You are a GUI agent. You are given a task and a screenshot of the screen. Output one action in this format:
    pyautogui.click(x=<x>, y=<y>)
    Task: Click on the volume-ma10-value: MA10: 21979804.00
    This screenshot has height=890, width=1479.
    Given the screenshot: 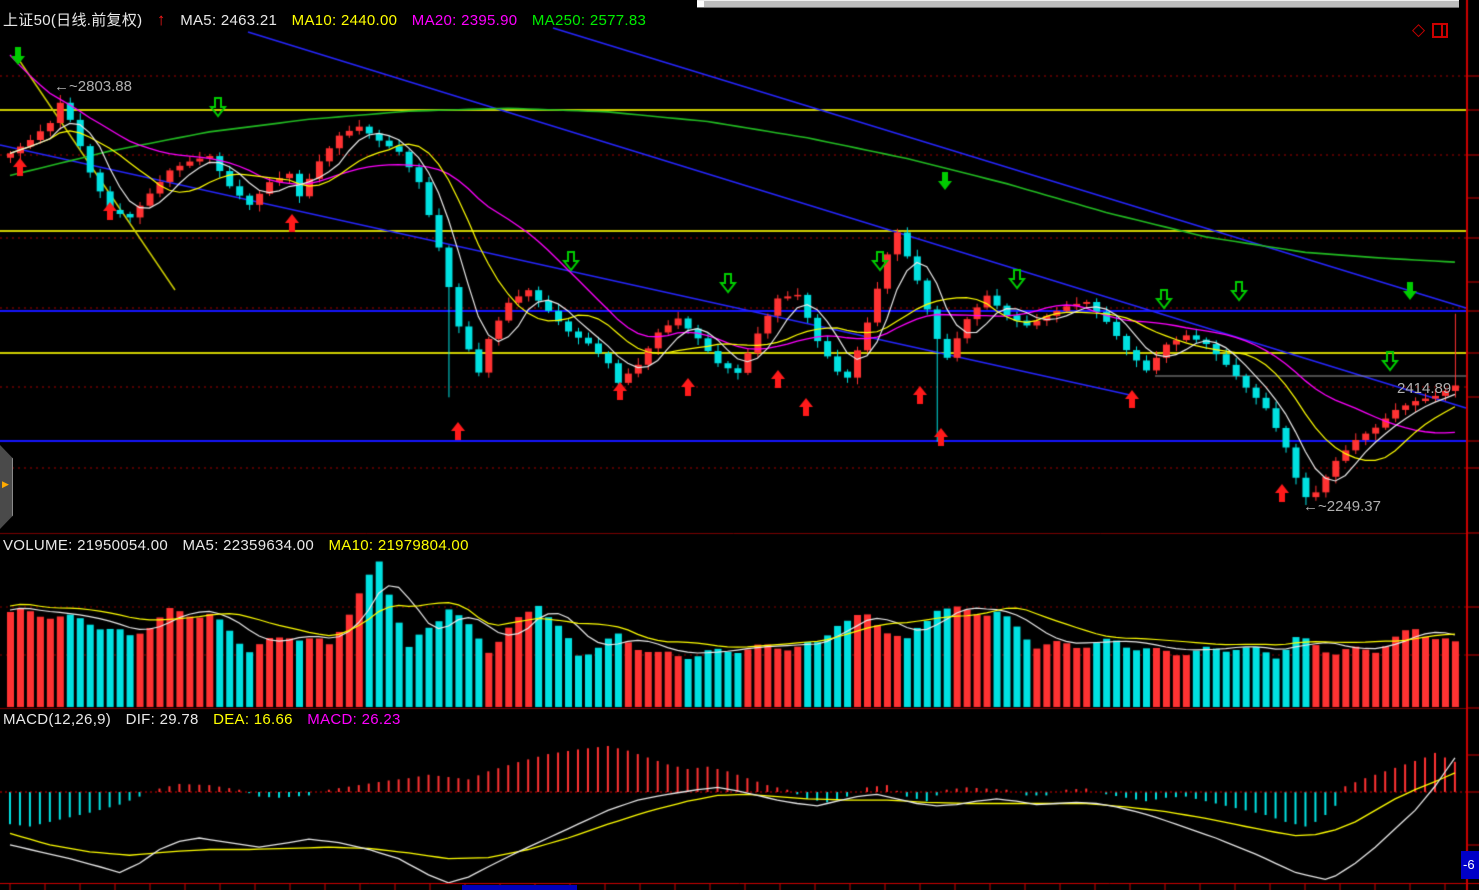 What is the action you would take?
    pyautogui.click(x=398, y=545)
    